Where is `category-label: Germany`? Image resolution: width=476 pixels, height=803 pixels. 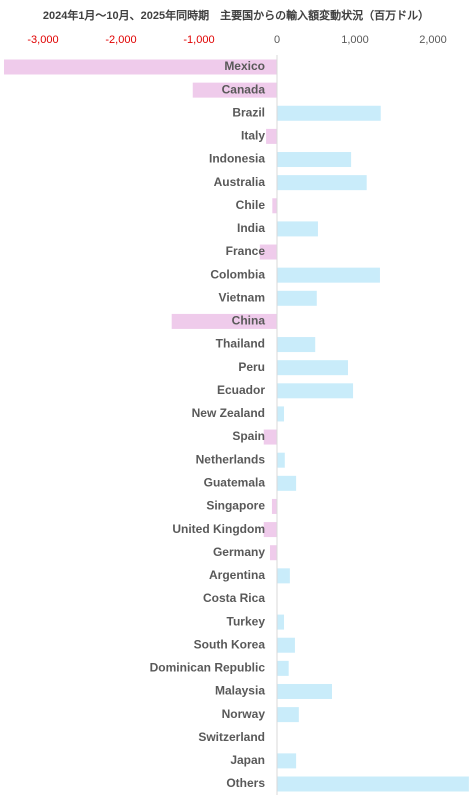
category-label: Germany is located at coordinates (239, 552).